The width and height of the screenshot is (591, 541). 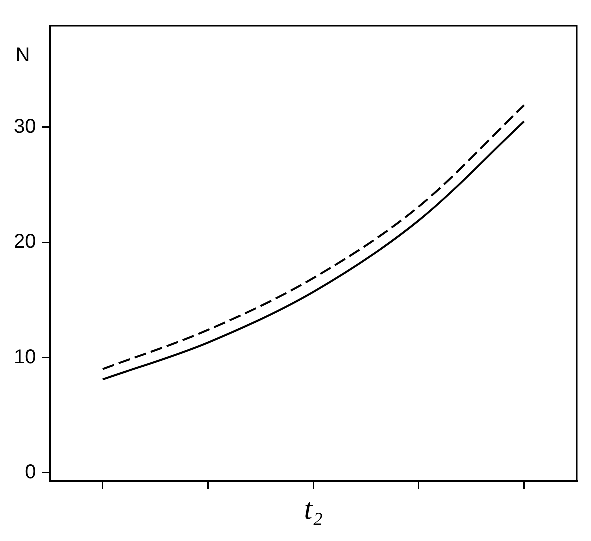 I want to click on y-tick-label: 30, so click(x=25, y=127).